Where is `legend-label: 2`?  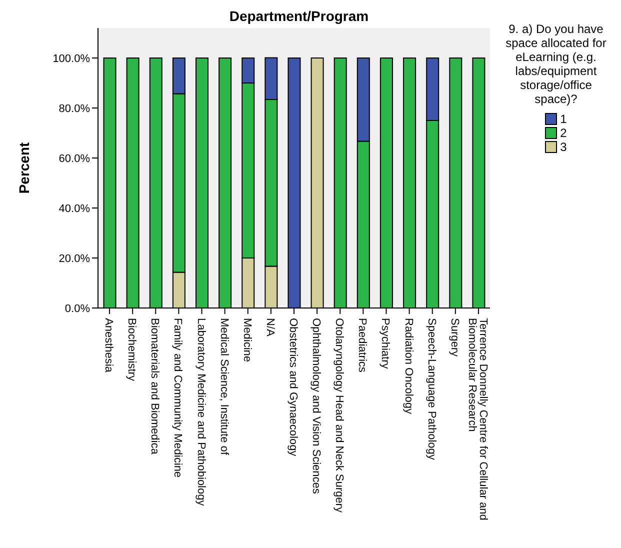
legend-label: 2 is located at coordinates (563, 133).